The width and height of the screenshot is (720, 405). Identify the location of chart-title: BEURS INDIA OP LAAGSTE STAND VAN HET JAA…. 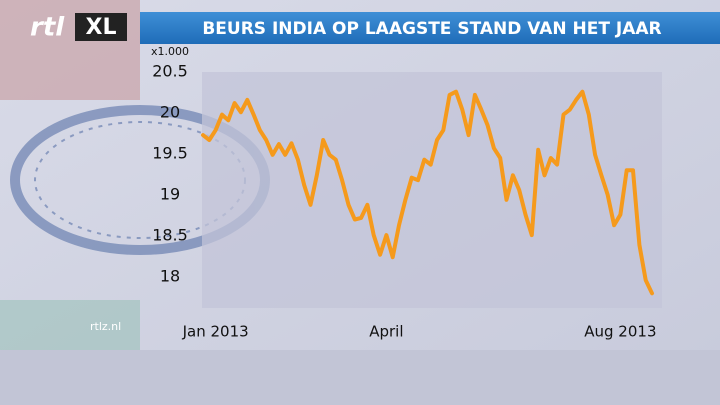
(431, 29).